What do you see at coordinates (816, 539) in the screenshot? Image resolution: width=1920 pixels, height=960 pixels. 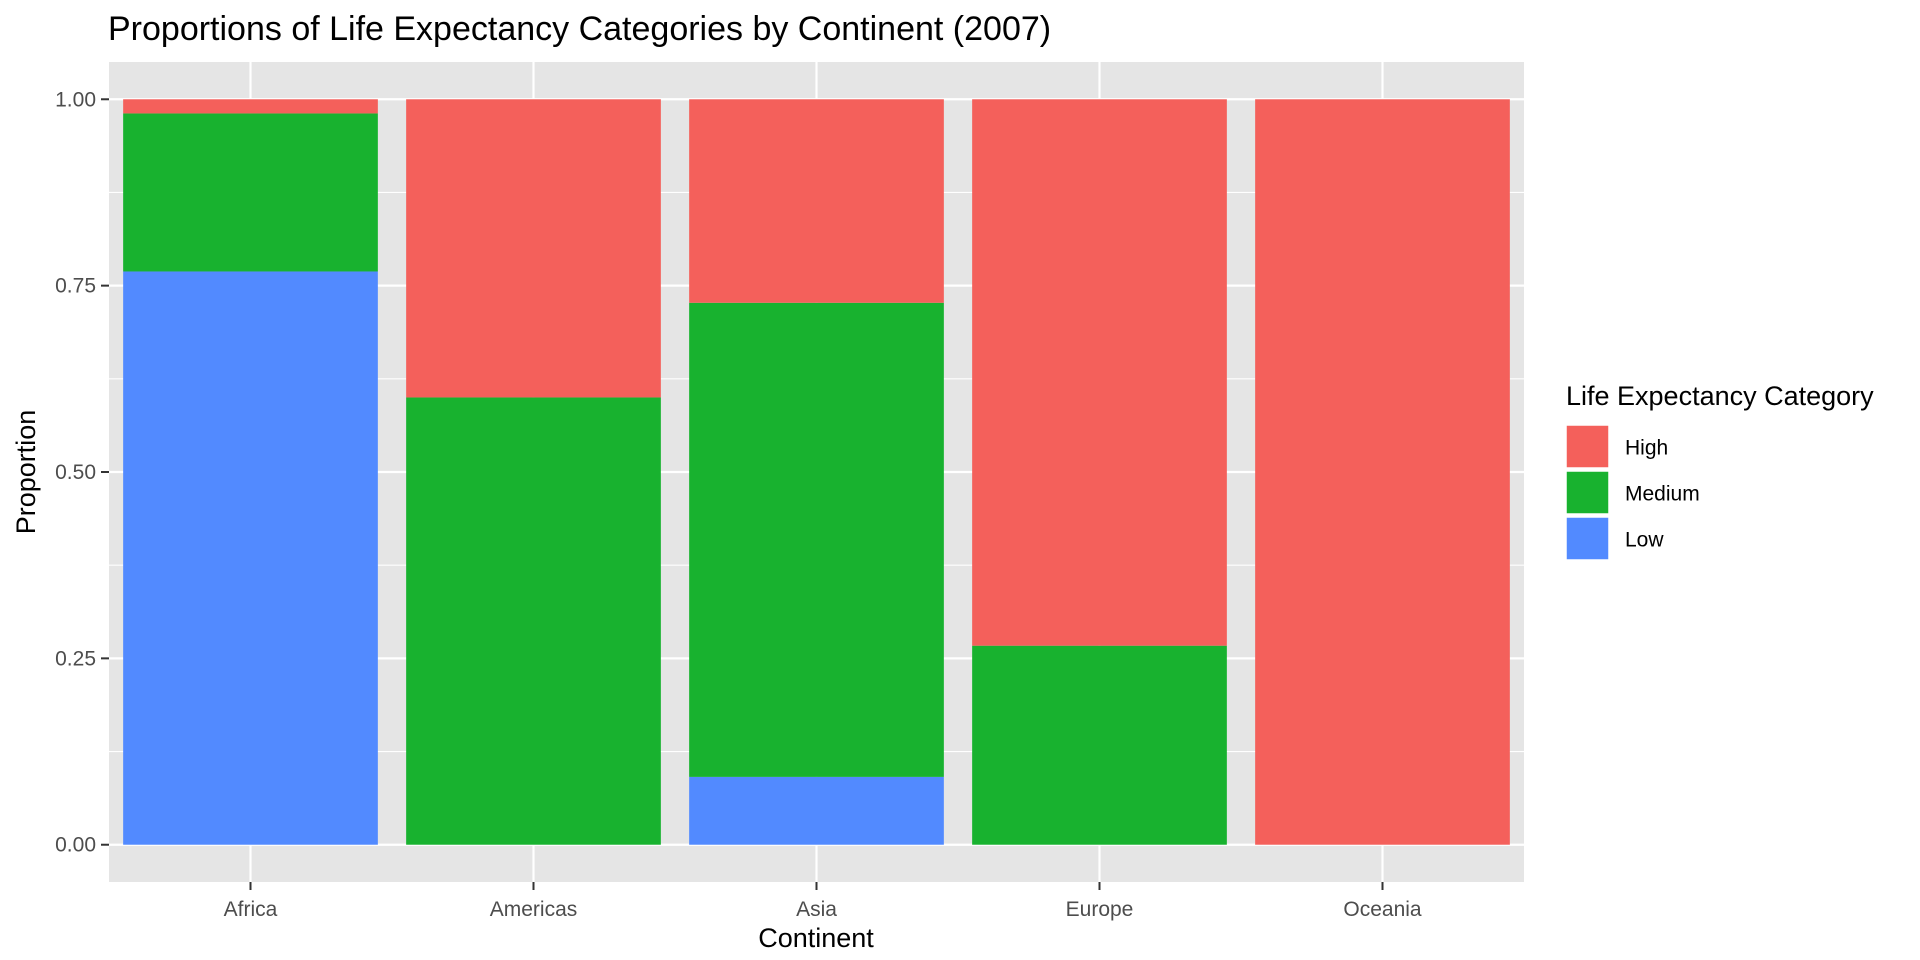 I see `bar-asia-medium` at bounding box center [816, 539].